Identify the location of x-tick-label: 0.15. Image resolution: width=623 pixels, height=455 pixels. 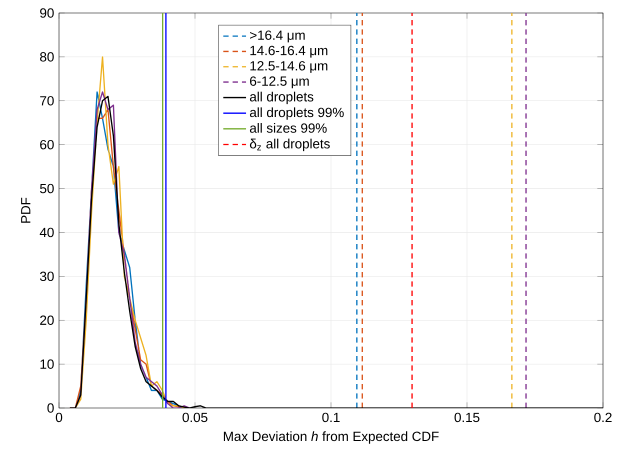
(467, 417).